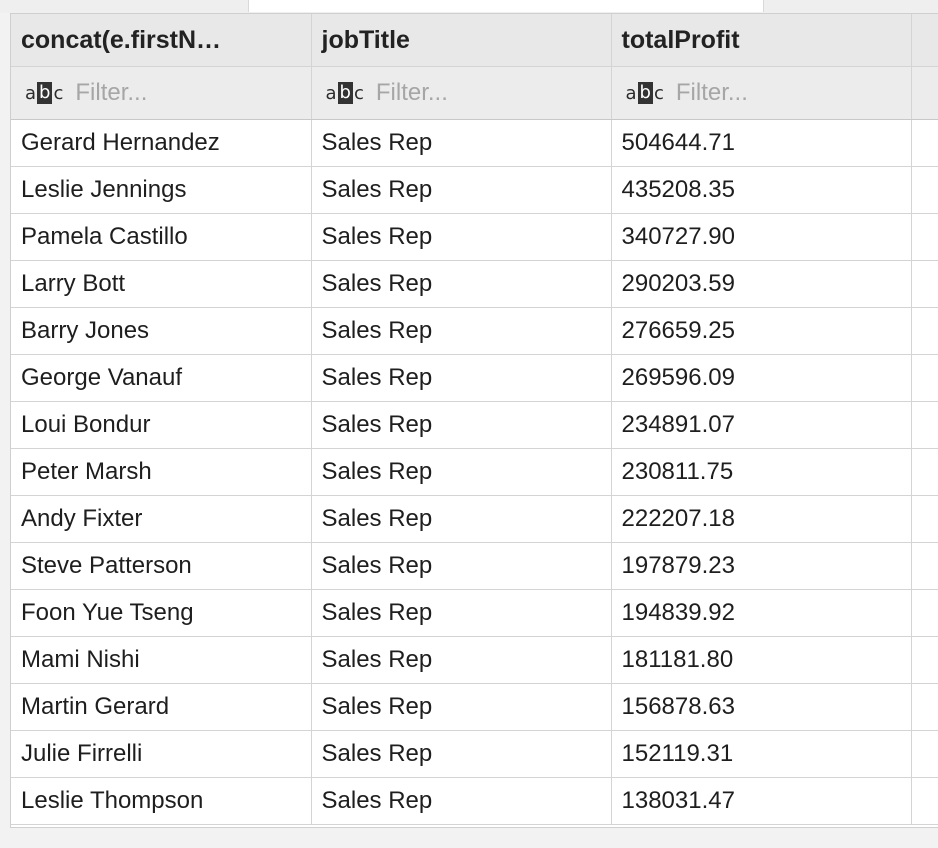  I want to click on cell-name: Julie Firrelli, so click(161, 754).